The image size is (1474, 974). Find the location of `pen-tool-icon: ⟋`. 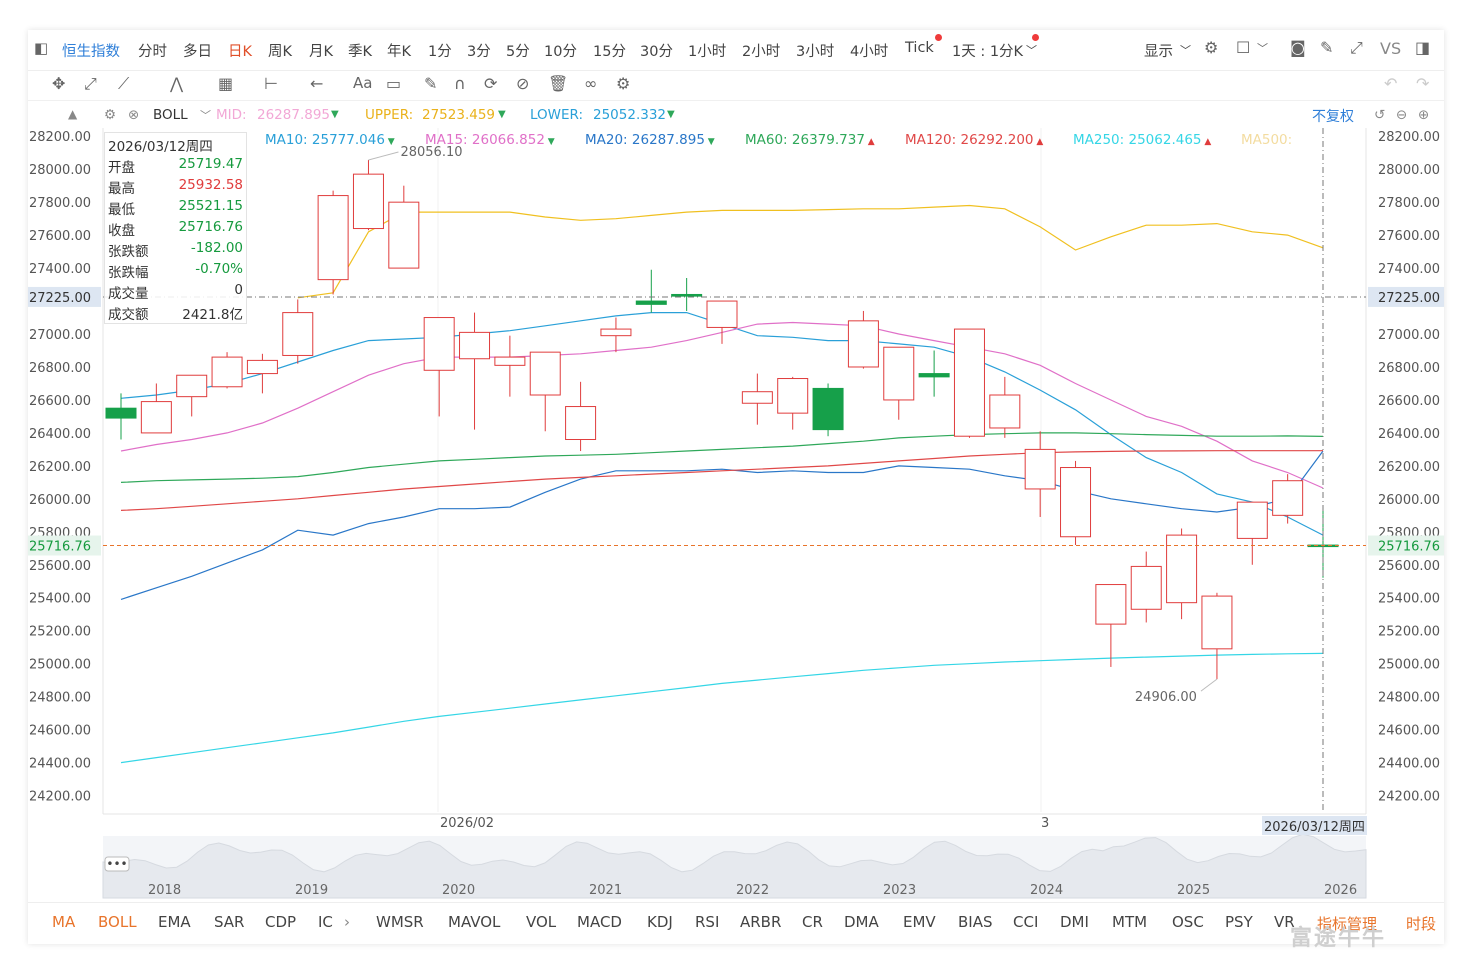

pen-tool-icon: ⟋ is located at coordinates (124, 83).